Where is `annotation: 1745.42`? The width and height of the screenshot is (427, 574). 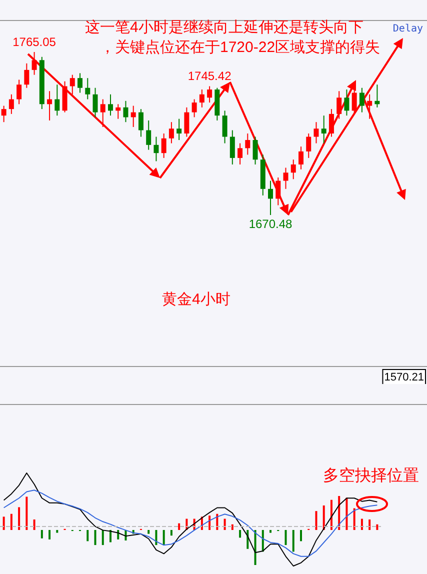
annotation: 1745.42 is located at coordinates (210, 76).